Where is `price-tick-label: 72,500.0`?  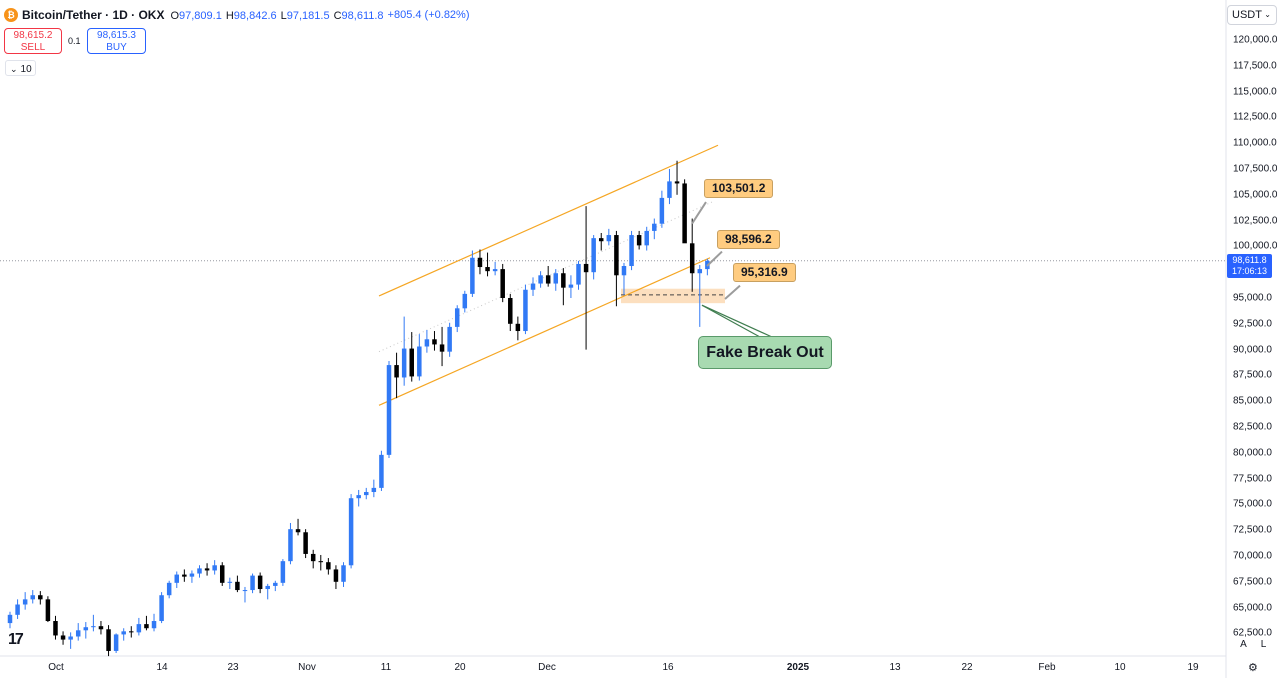 price-tick-label: 72,500.0 is located at coordinates (1252, 530).